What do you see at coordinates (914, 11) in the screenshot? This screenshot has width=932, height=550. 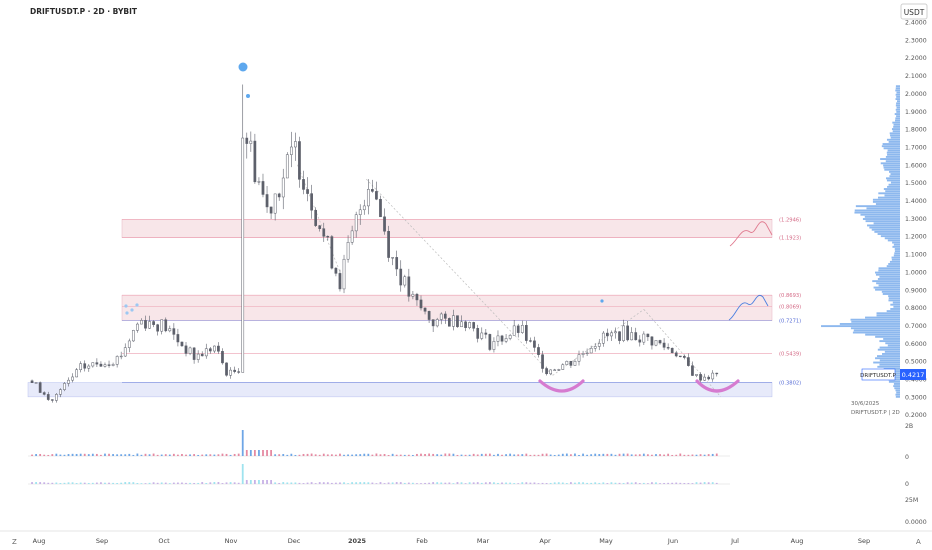 I see `currency-button` at bounding box center [914, 11].